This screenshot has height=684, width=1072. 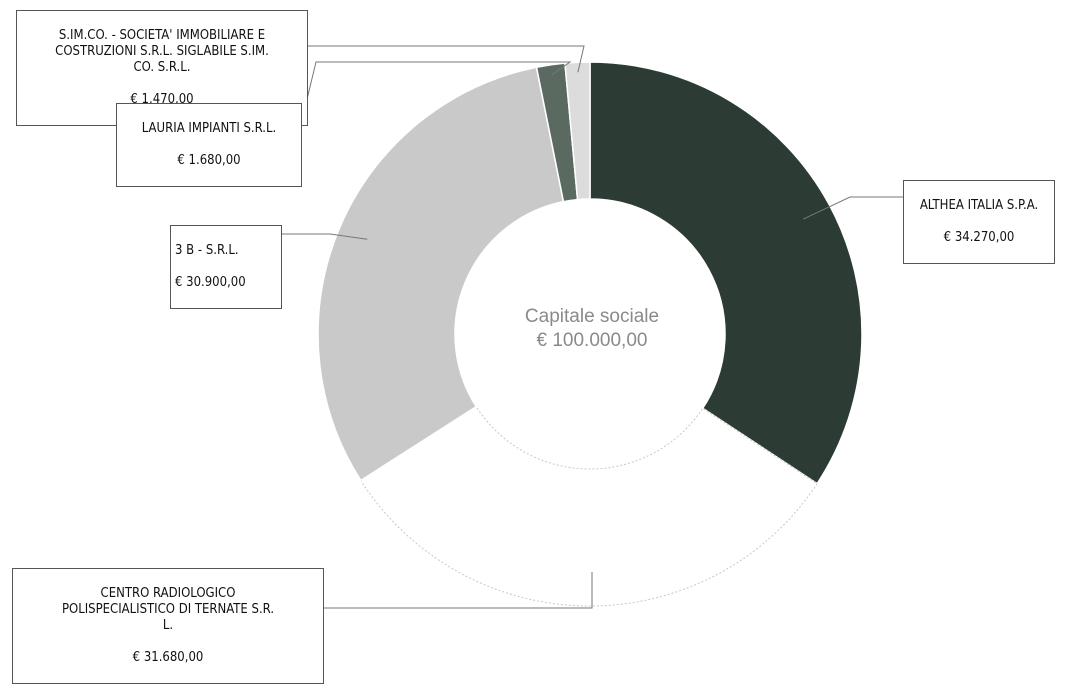 What do you see at coordinates (852, 208) in the screenshot?
I see `leader-line-althea` at bounding box center [852, 208].